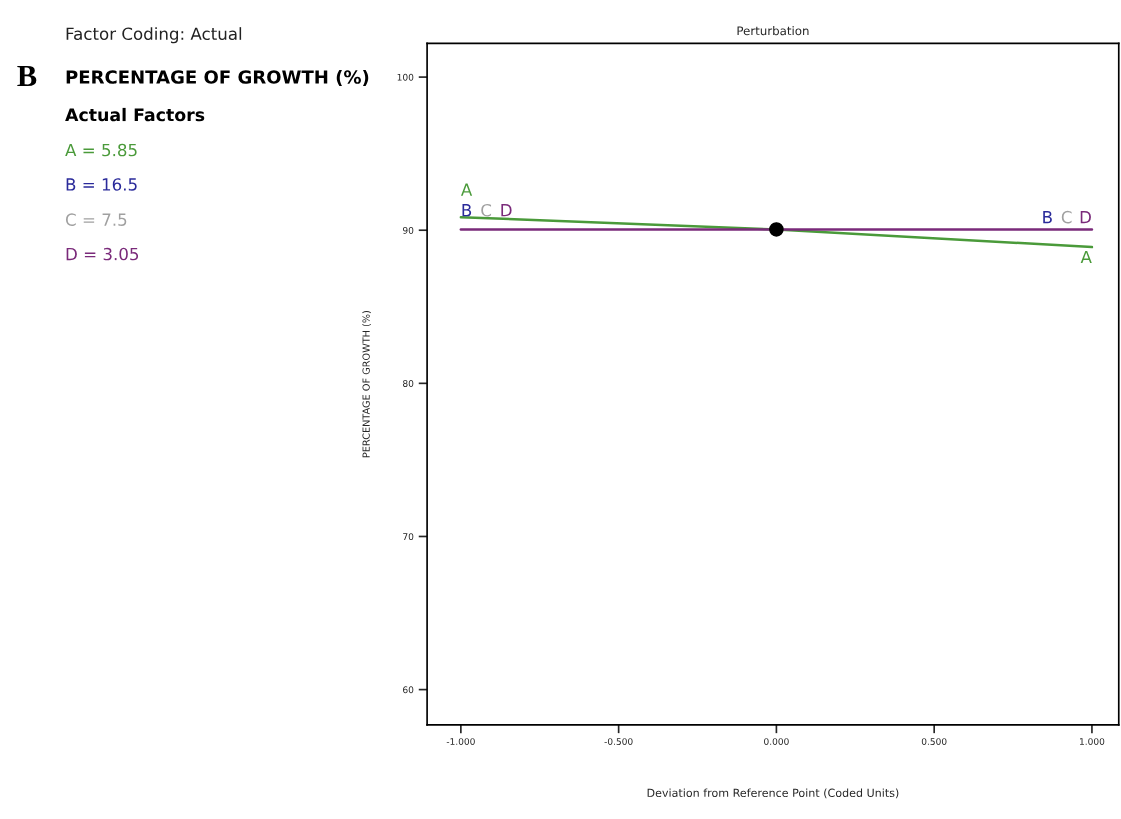 This screenshot has width=1121, height=819. What do you see at coordinates (486, 210) in the screenshot?
I see `legend-label: C` at bounding box center [486, 210].